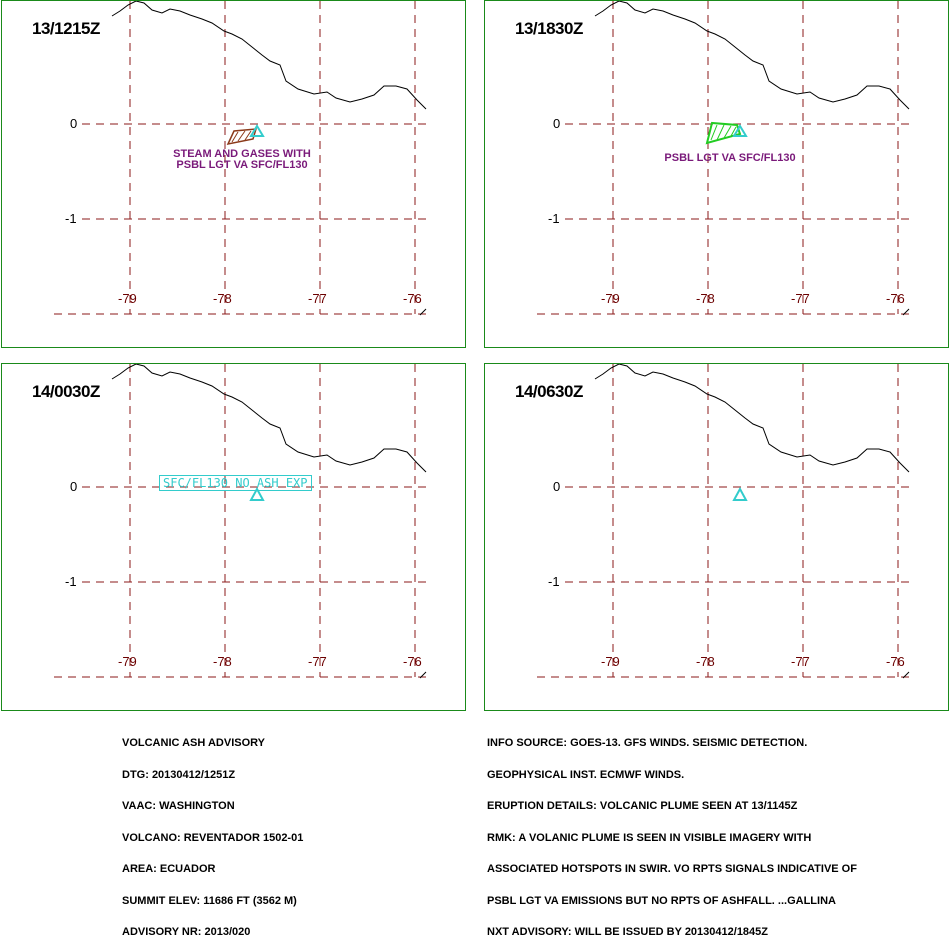  What do you see at coordinates (179, 774) in the screenshot?
I see `advisory-line: DTG: 20130412/1251Z` at bounding box center [179, 774].